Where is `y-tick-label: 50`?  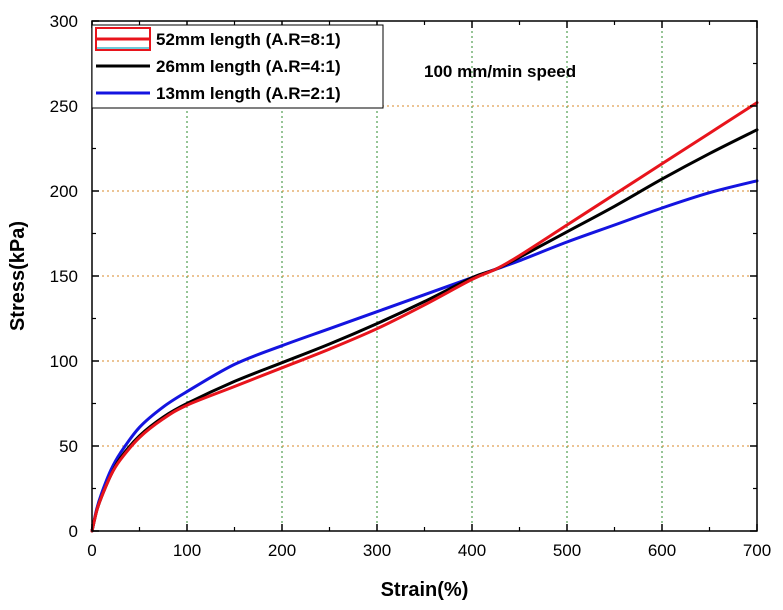 y-tick-label: 50 is located at coordinates (68, 446).